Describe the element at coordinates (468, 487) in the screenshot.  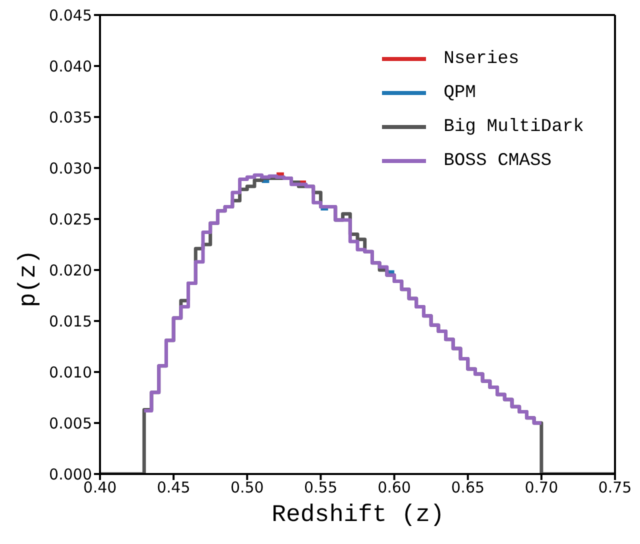
I see `x-tick-label: 0.65` at that location.